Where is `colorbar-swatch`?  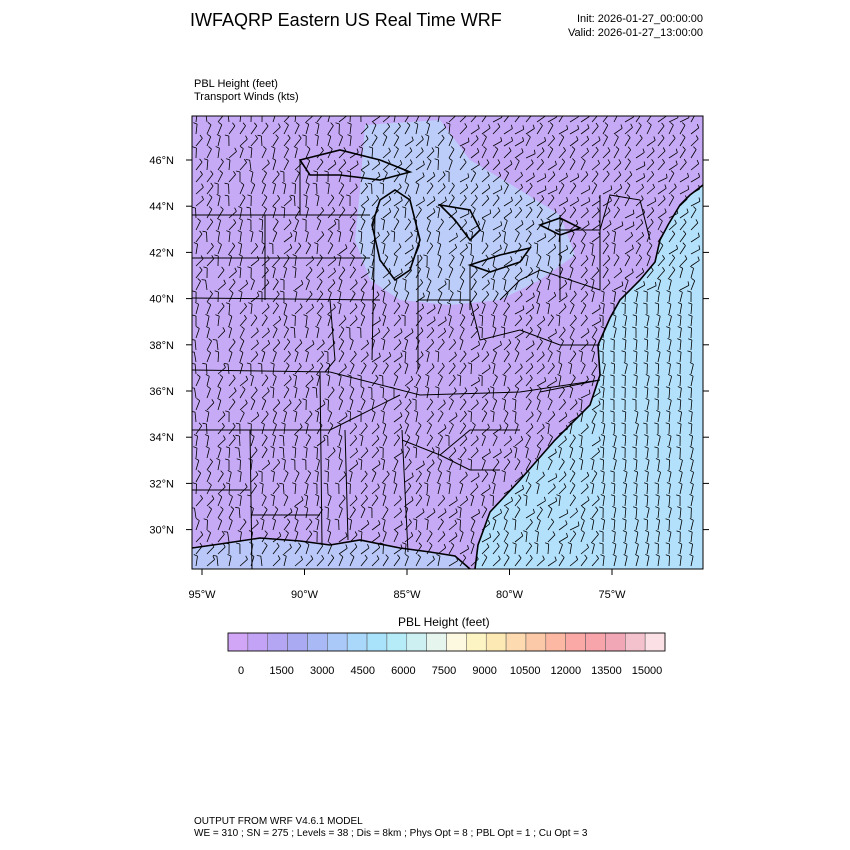
colorbar-swatch is located at coordinates (635, 642).